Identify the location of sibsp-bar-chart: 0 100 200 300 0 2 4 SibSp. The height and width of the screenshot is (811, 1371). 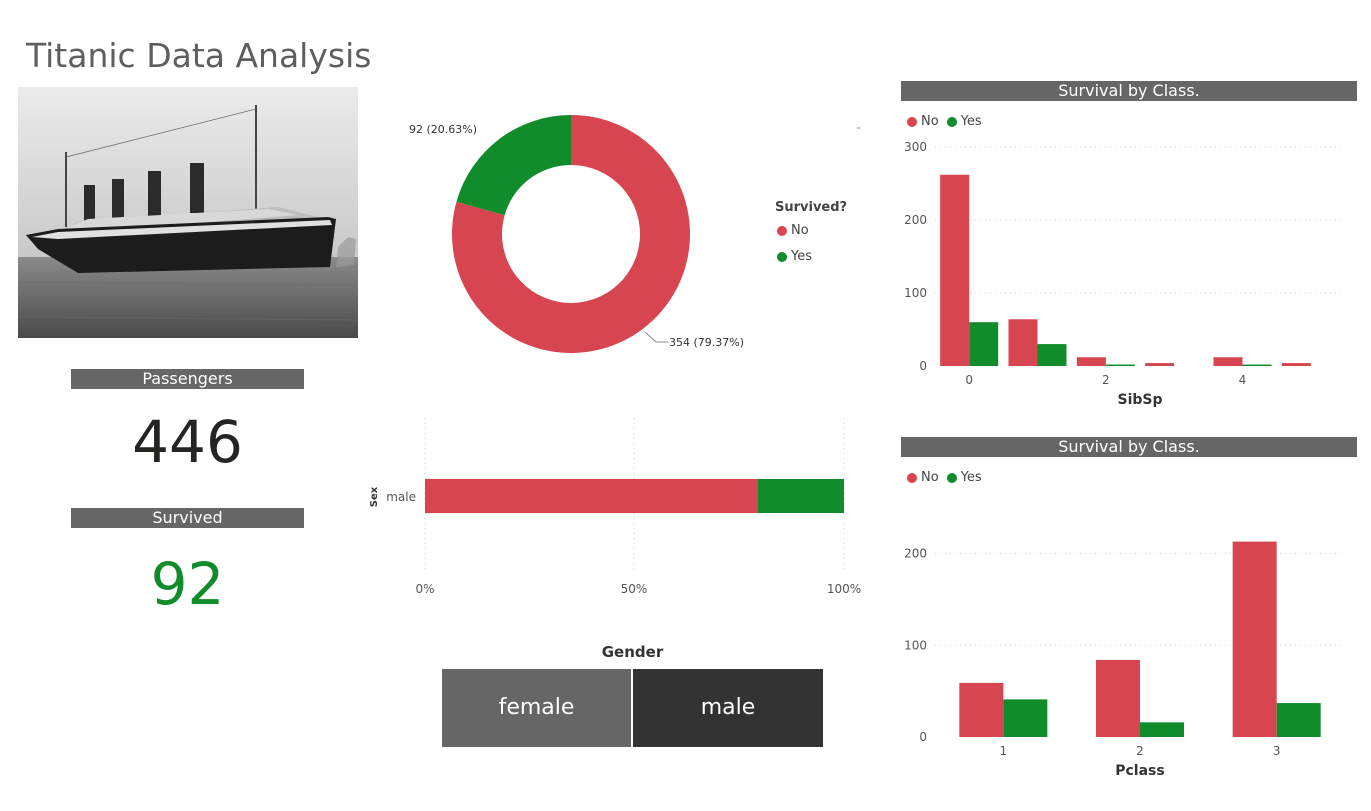
(1124, 274).